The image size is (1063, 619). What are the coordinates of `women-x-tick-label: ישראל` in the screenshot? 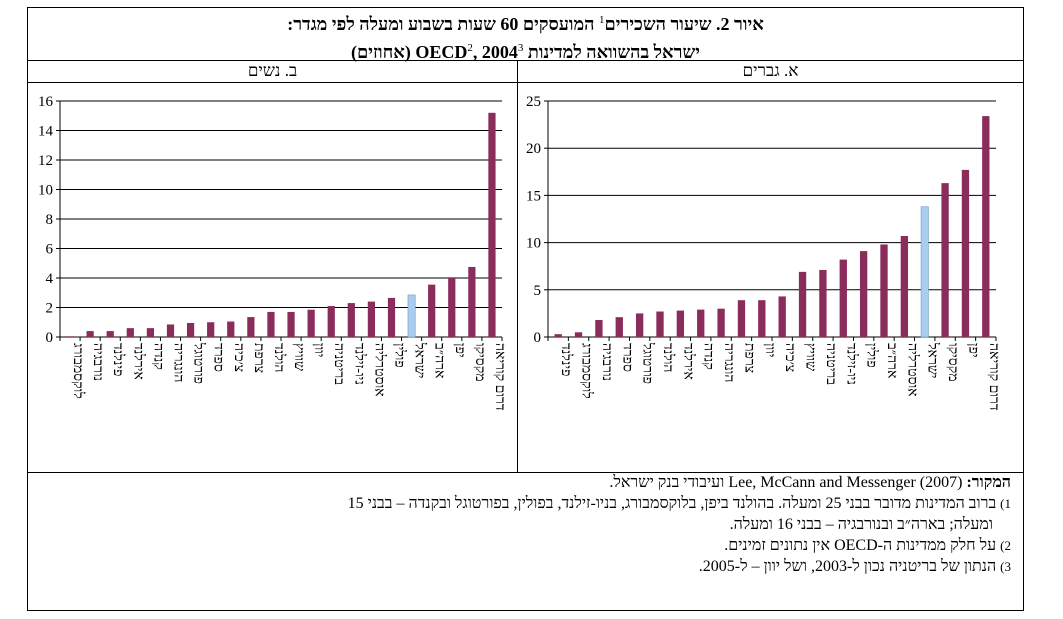 It's located at (420, 360).